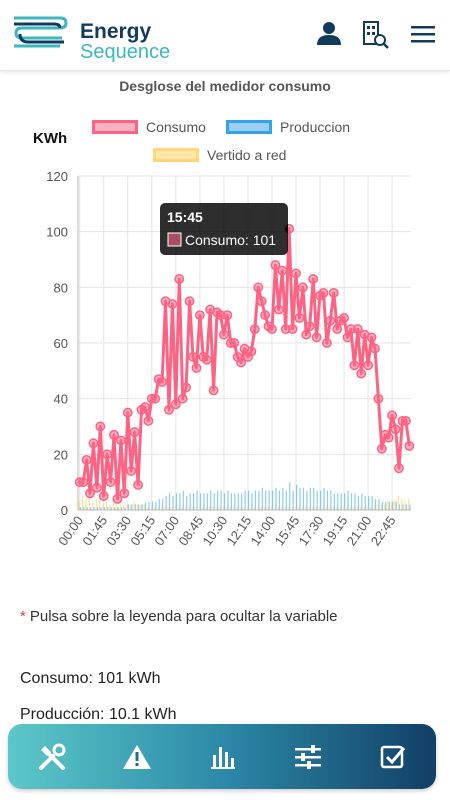  Describe the element at coordinates (166, 530) in the screenshot. I see `x-tick-label: 07:00` at that location.